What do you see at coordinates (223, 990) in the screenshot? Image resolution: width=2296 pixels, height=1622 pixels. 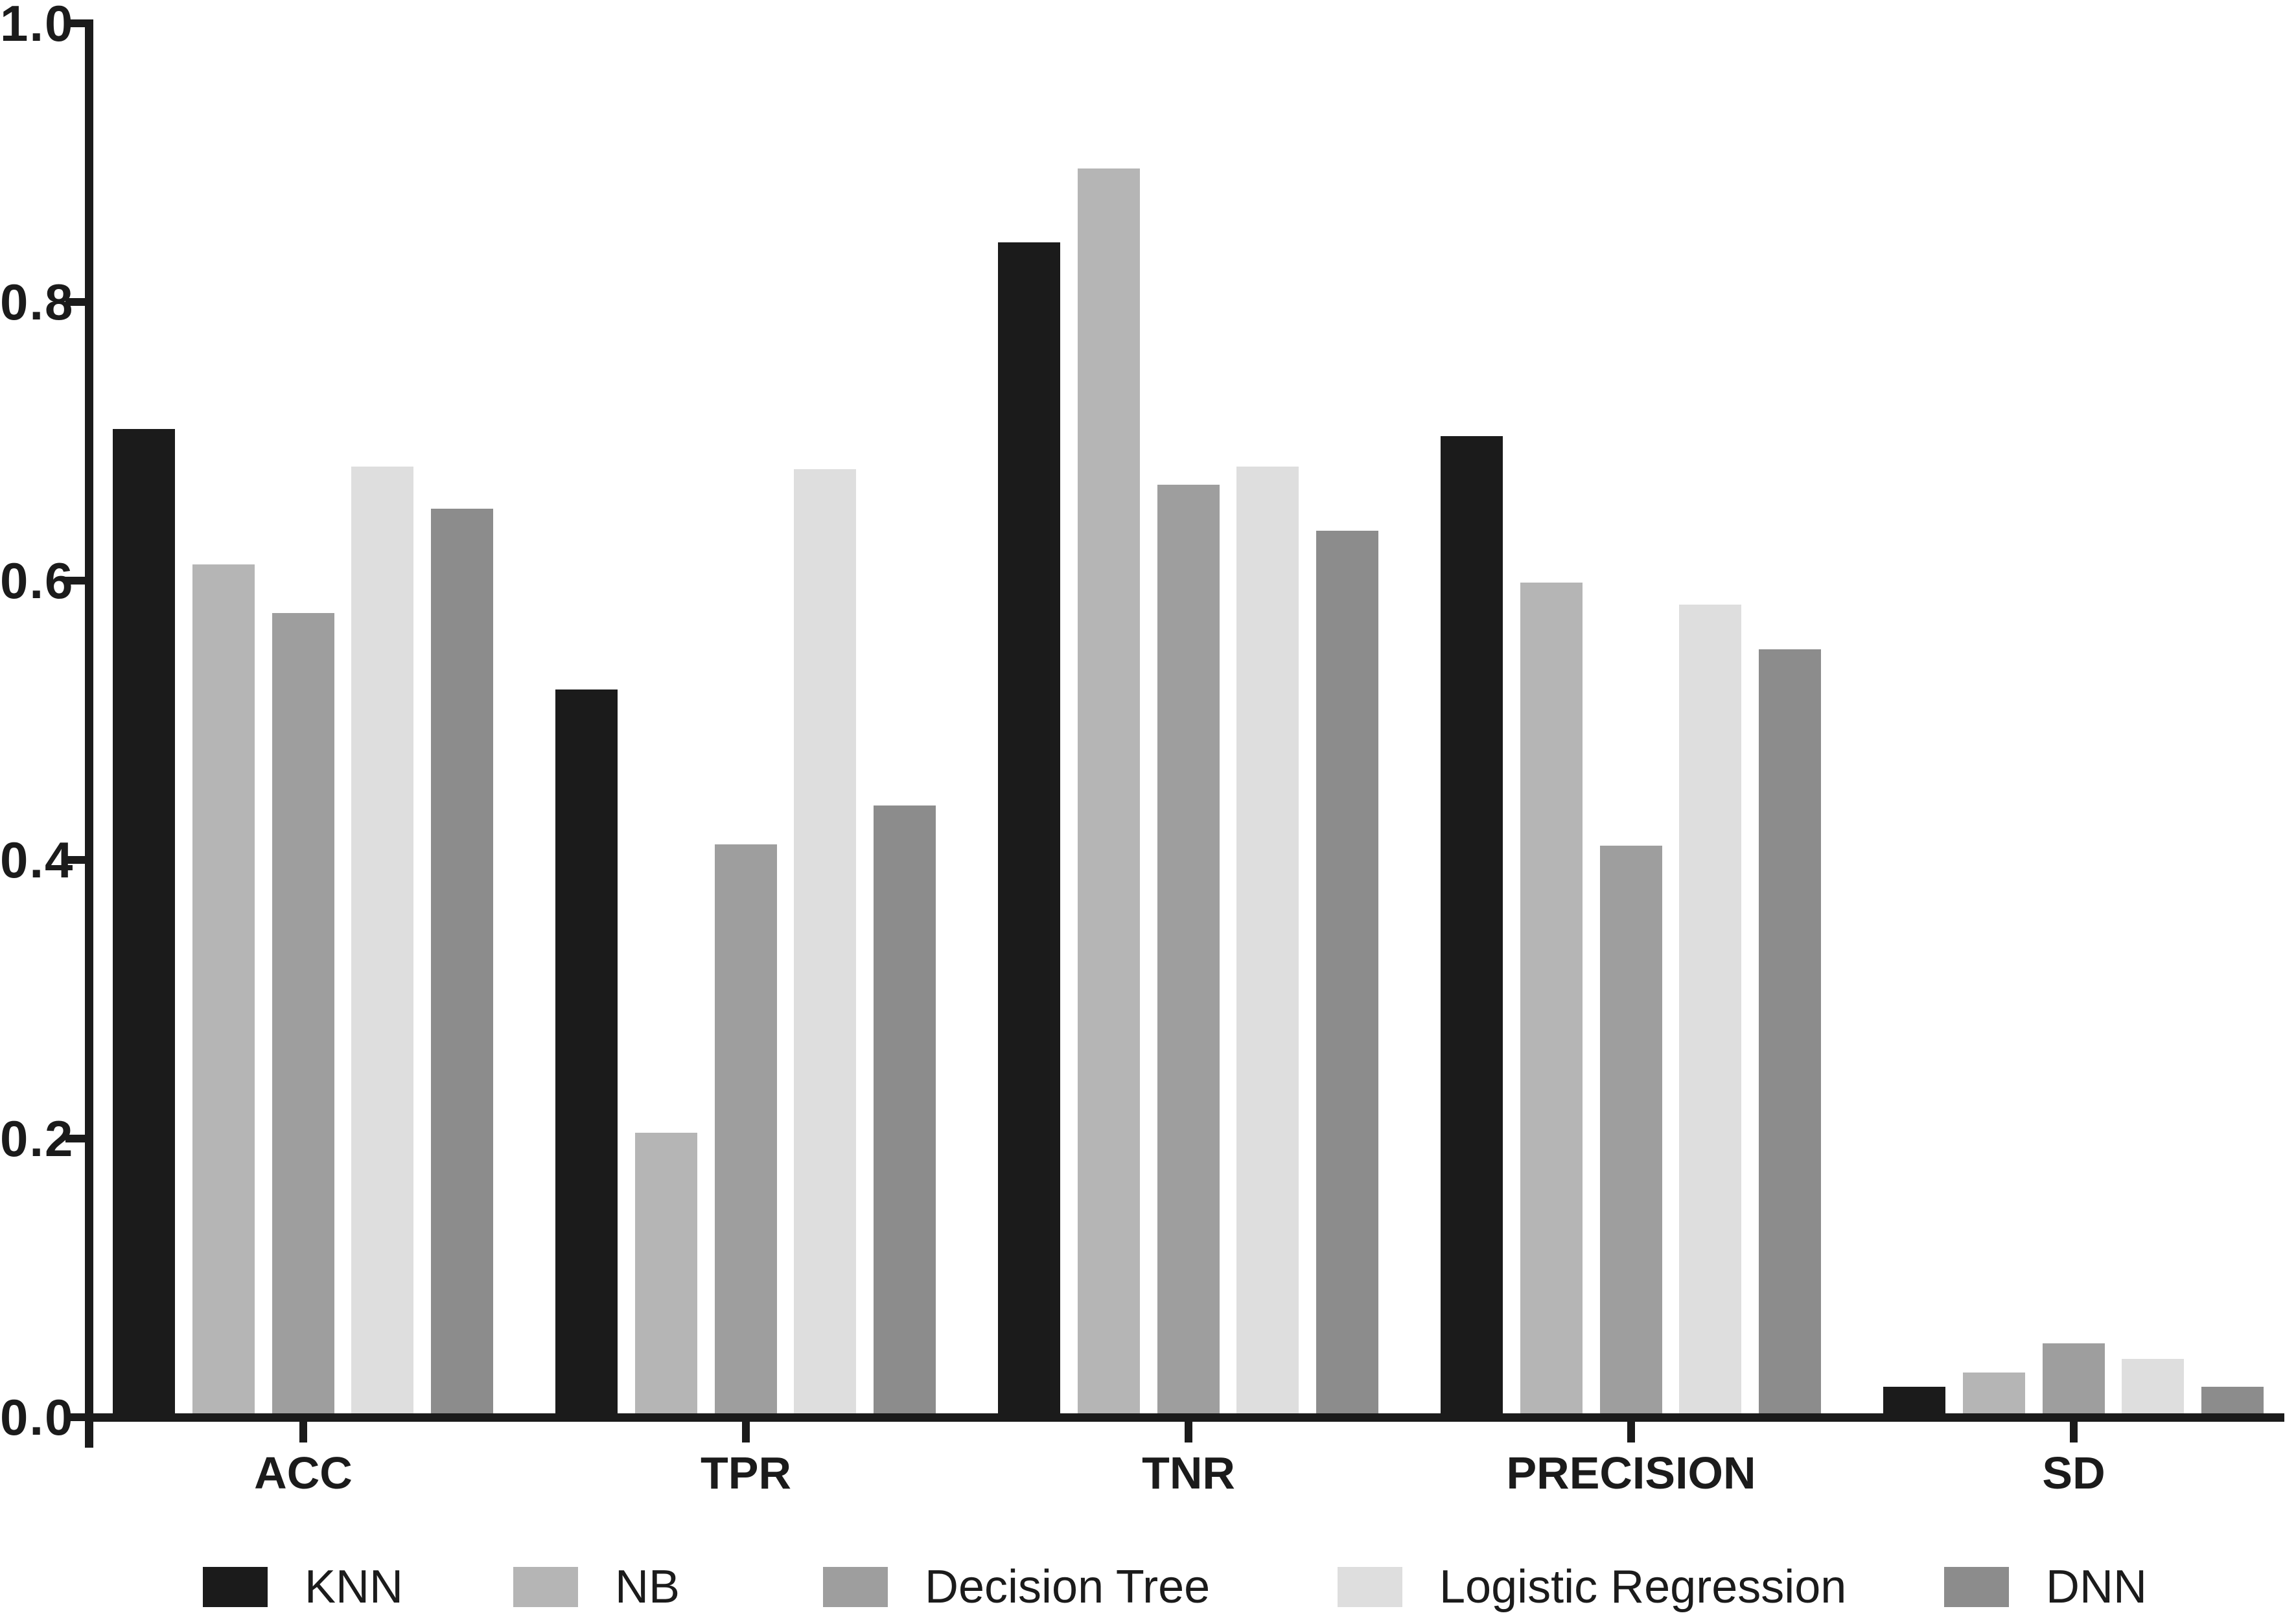 I see `bar-nb-acc` at bounding box center [223, 990].